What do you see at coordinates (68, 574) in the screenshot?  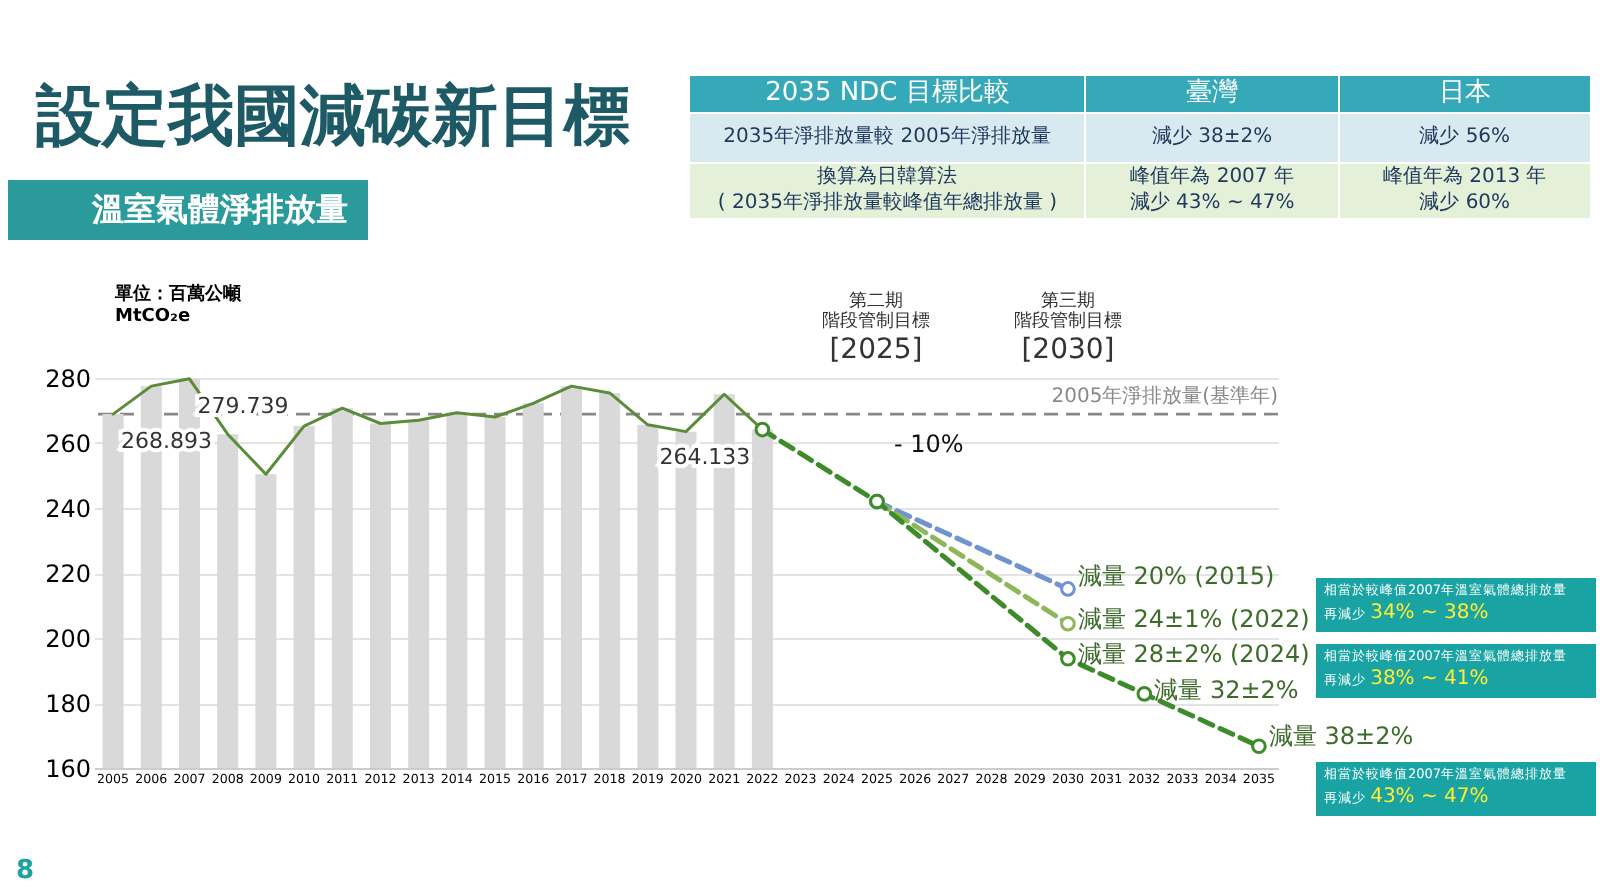 I see `y-tick-label: 220` at bounding box center [68, 574].